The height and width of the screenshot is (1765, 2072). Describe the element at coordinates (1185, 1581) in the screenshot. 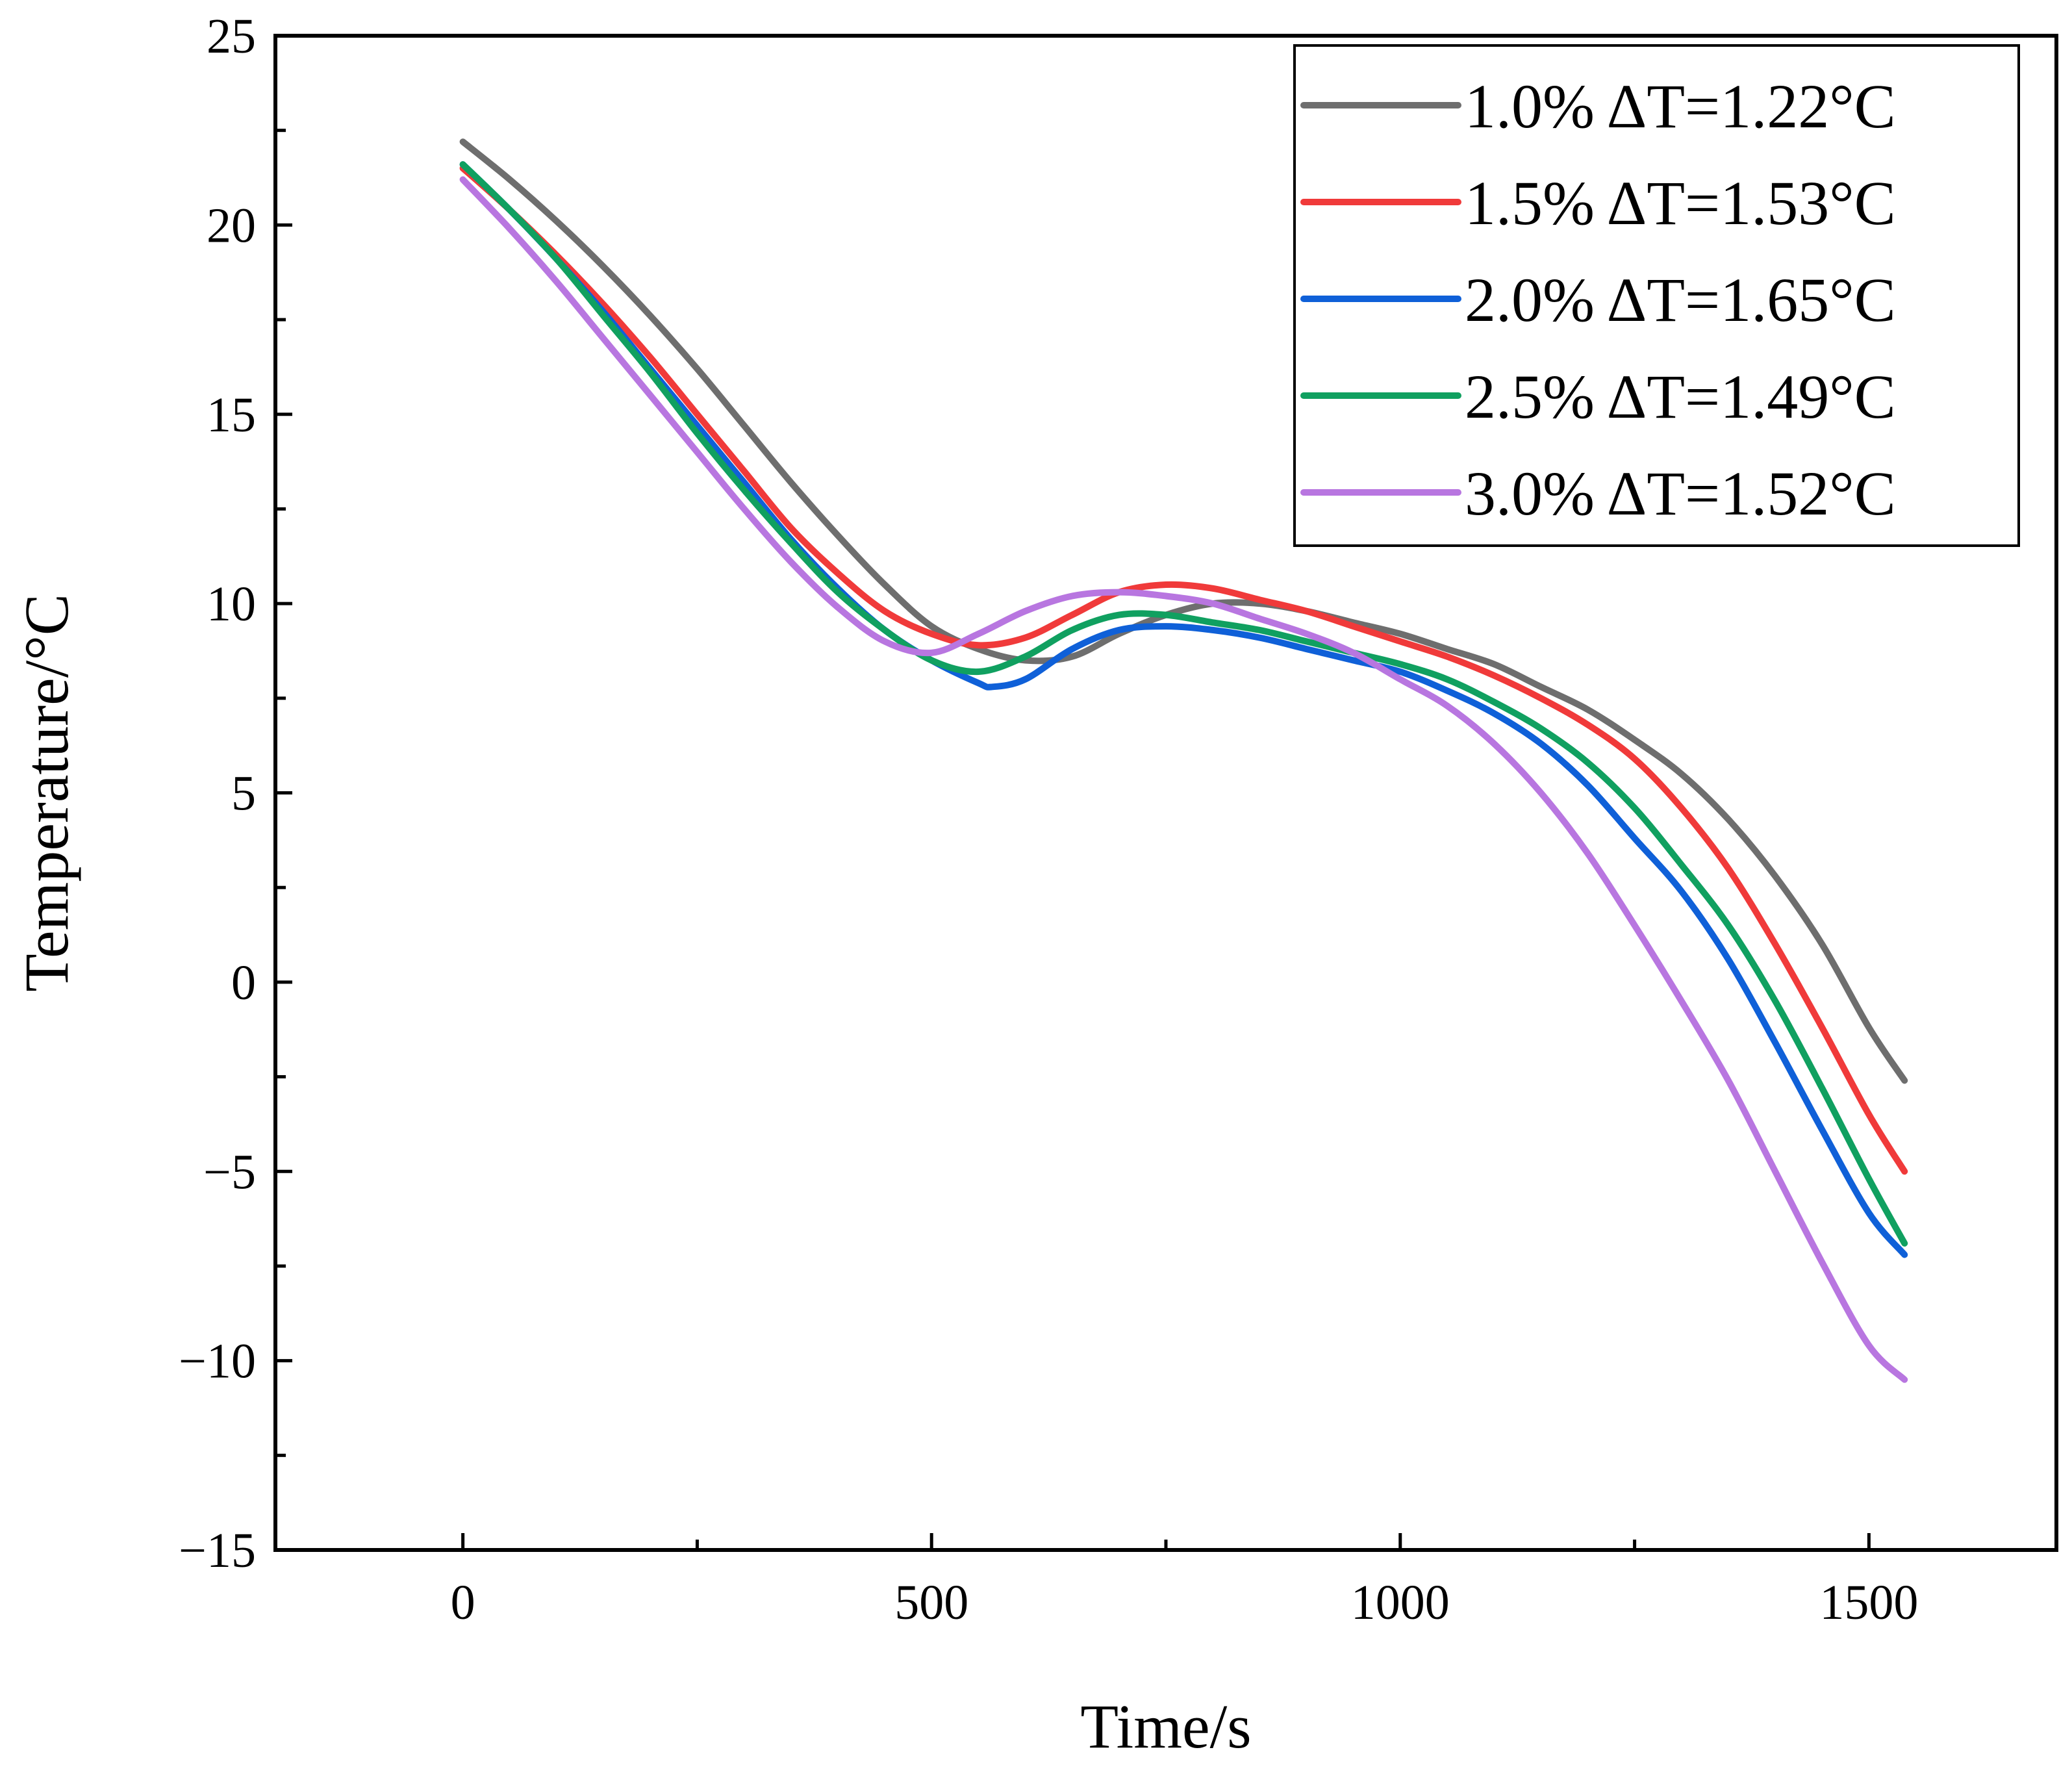

I see `x-axis-ticks: 0 500 1000 1500` at that location.